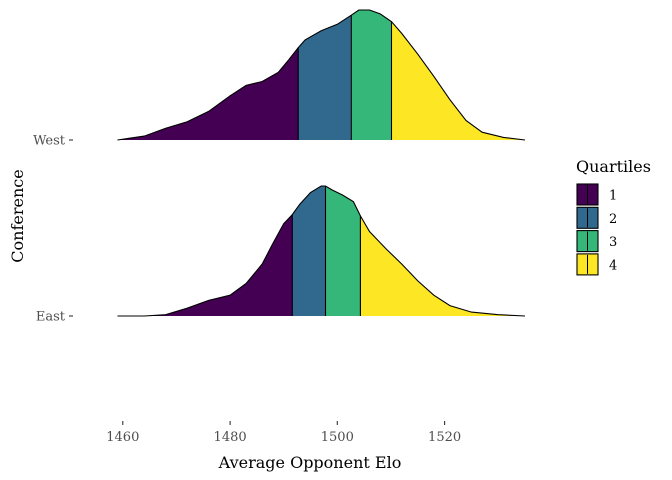  What do you see at coordinates (51, 317) in the screenshot?
I see `y-tick-label-east: East` at bounding box center [51, 317].